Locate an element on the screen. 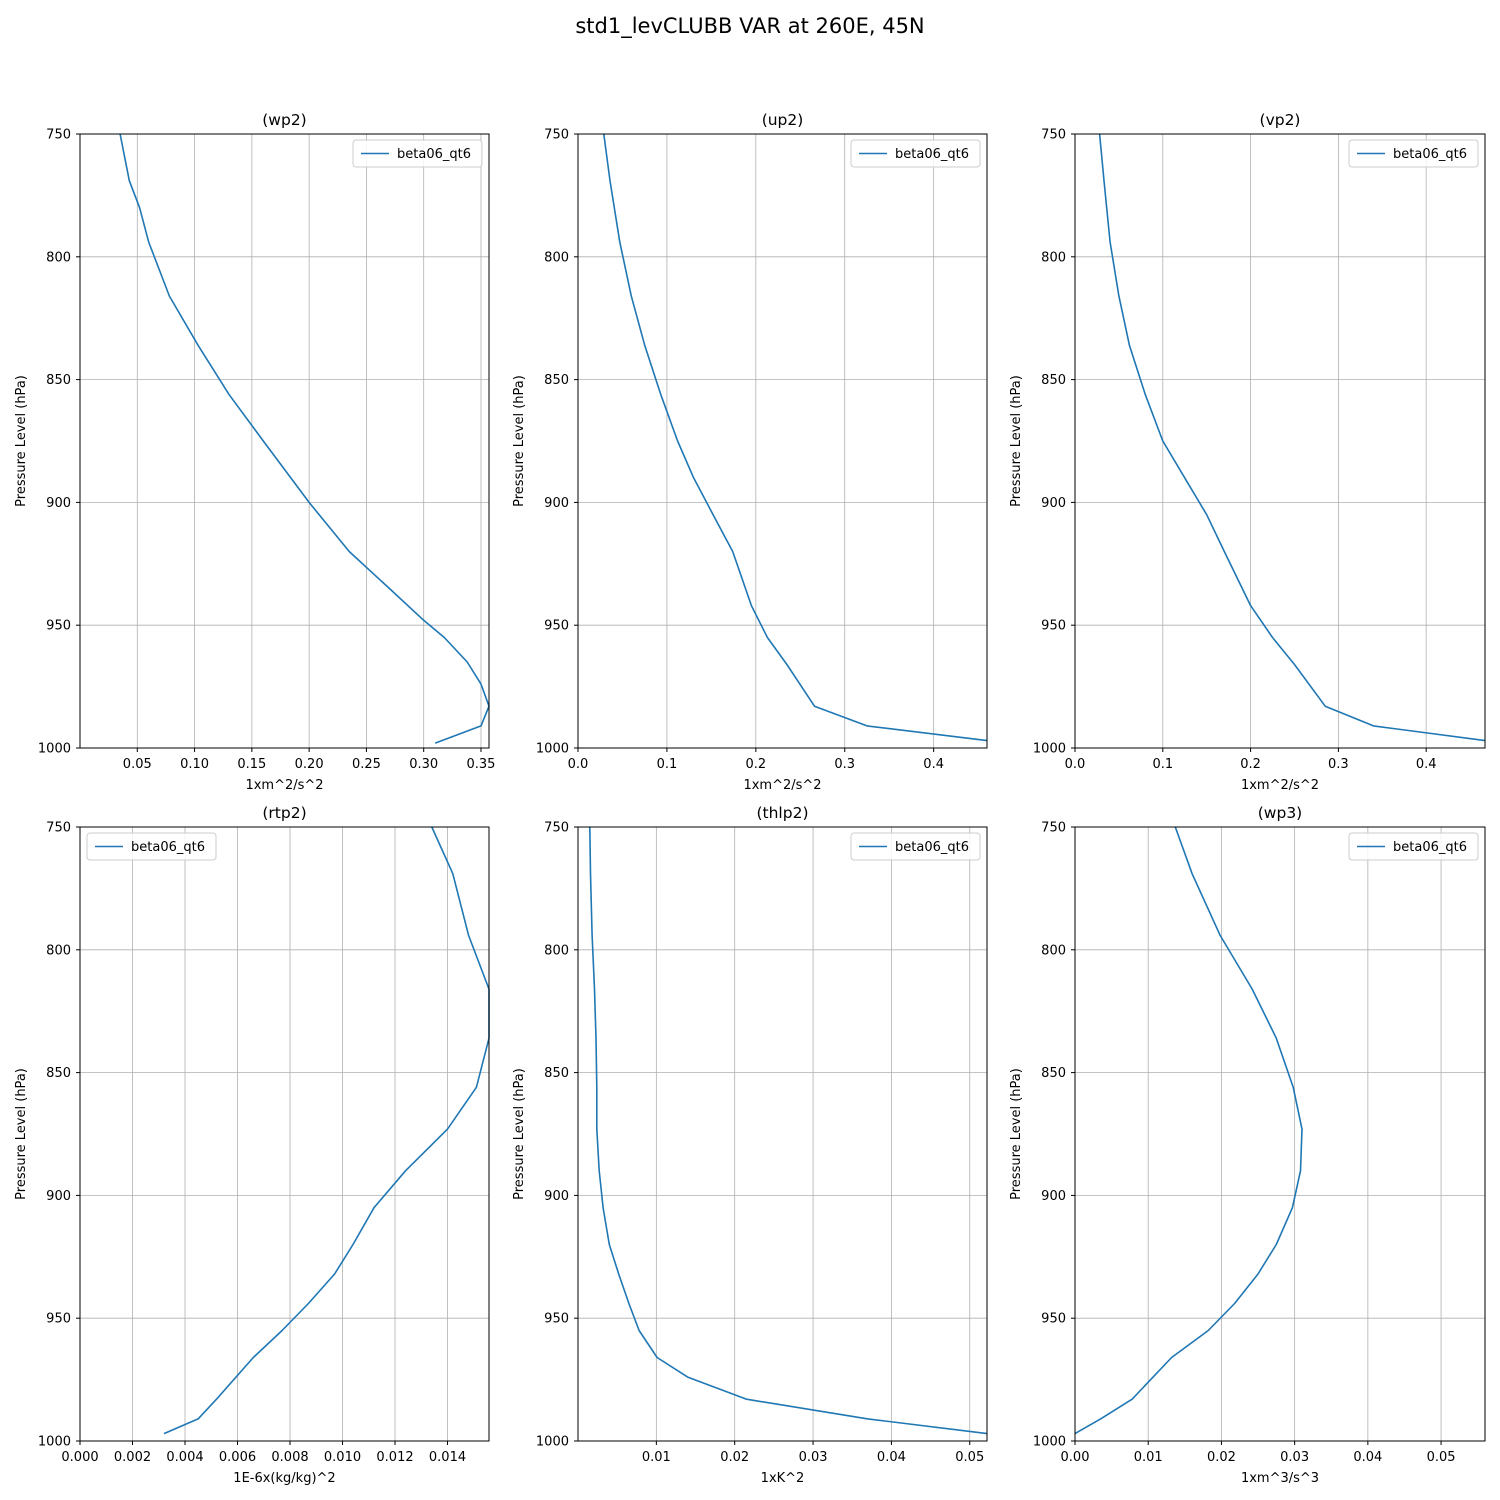 This screenshot has width=1500, height=1500. x-tick-label: 0.010 is located at coordinates (342, 1457).